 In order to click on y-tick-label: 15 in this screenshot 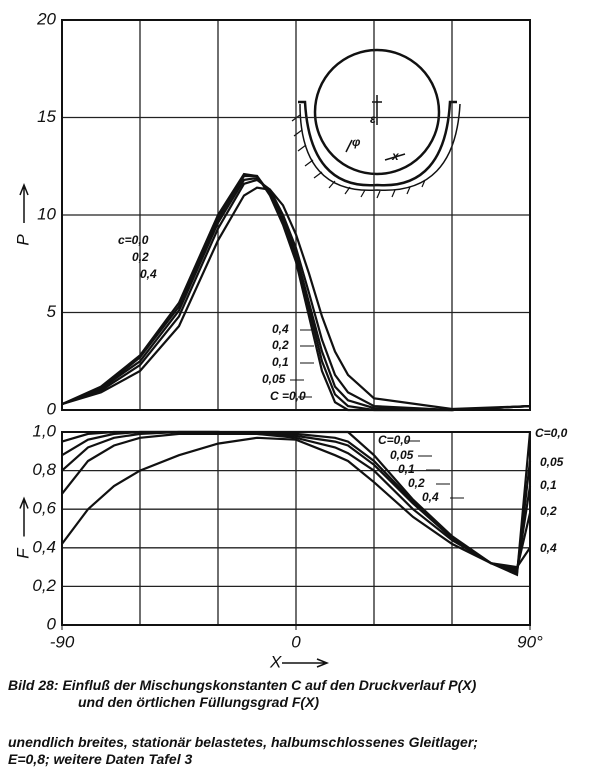, I will do `click(46, 116)`.